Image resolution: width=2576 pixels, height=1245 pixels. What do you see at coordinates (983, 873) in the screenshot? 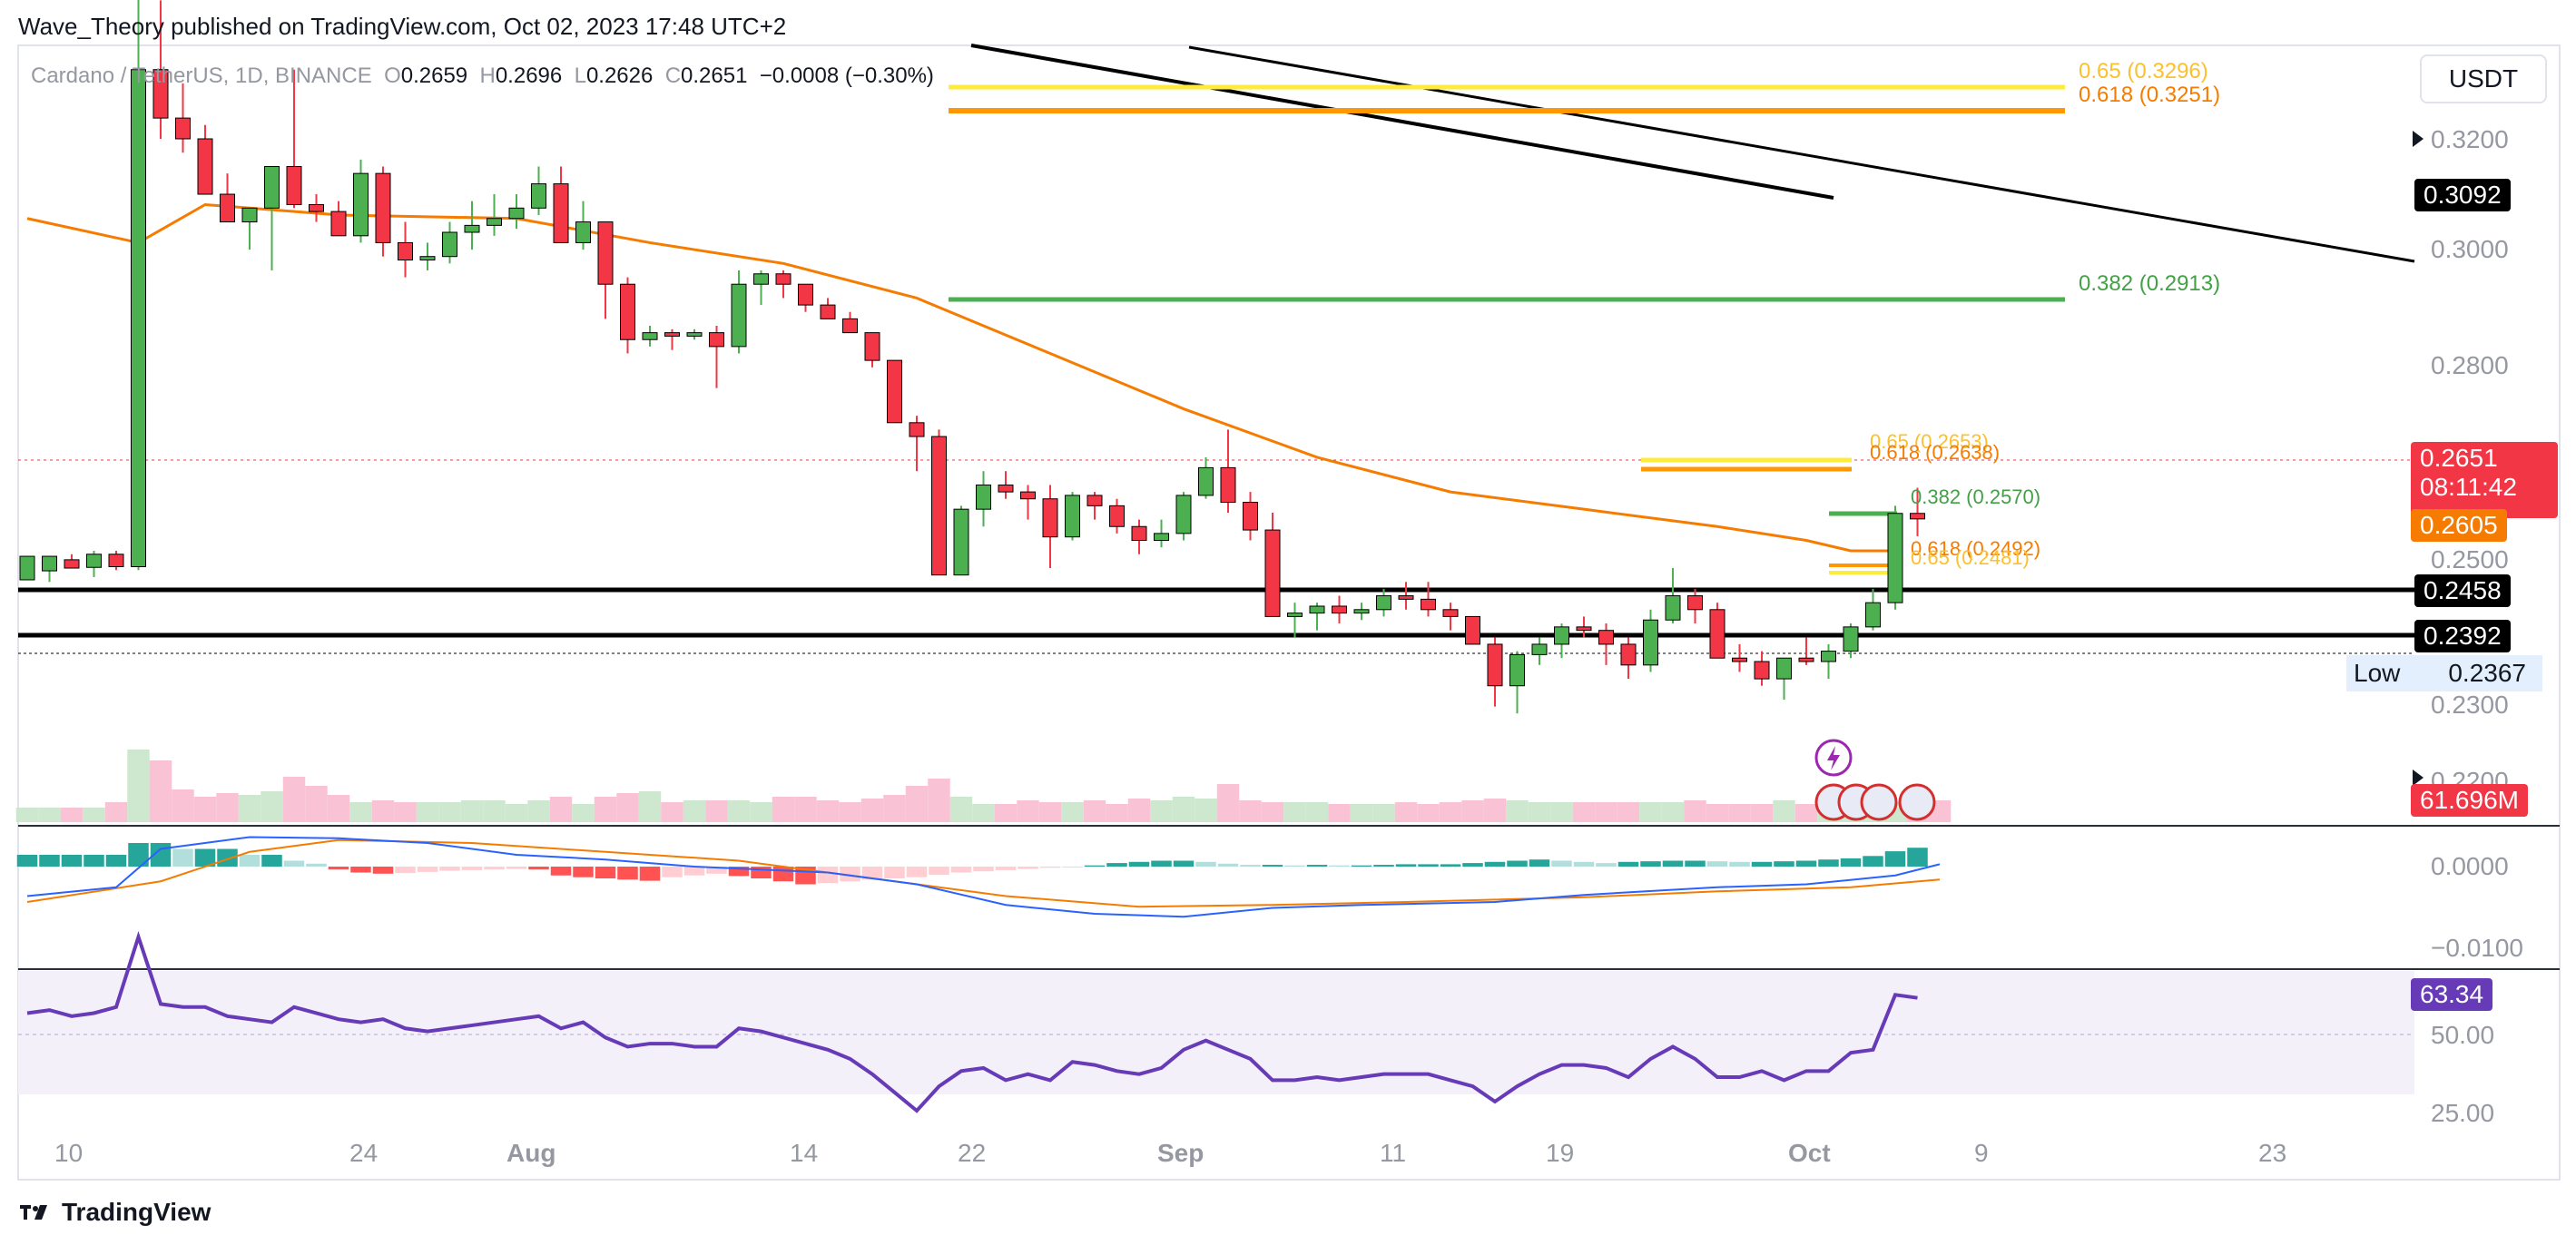
I see `macd-signal-line` at bounding box center [983, 873].